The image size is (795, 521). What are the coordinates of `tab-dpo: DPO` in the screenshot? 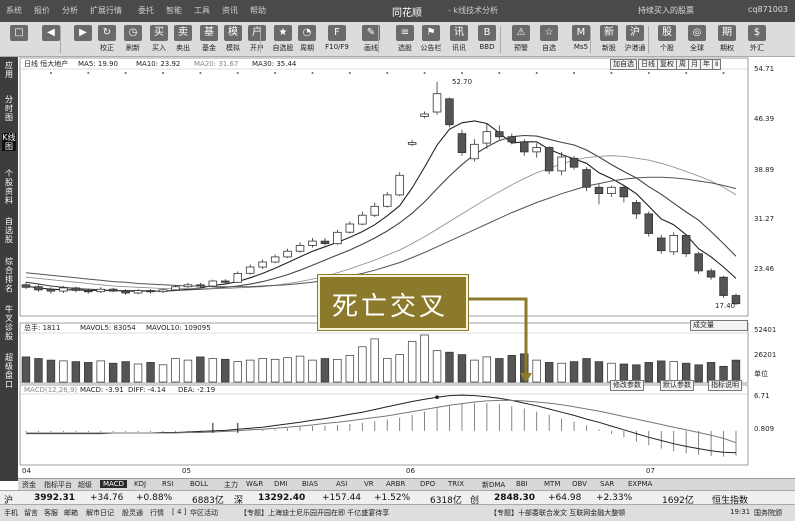 It's located at (428, 484).